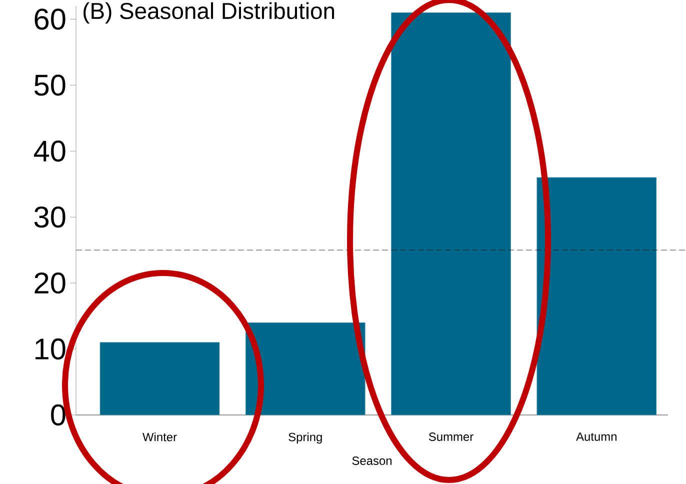  What do you see at coordinates (209, 13) in the screenshot?
I see `chart-title: (B) Seasonal Distribution` at bounding box center [209, 13].